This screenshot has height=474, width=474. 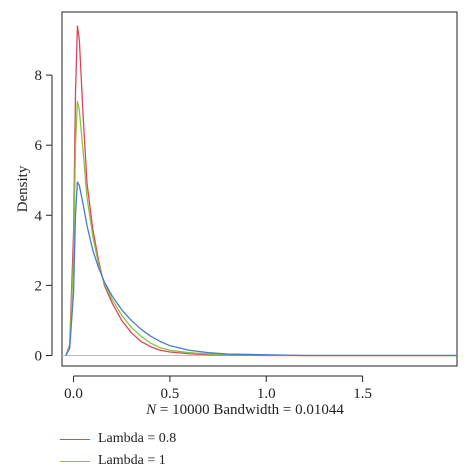 I want to click on x-tick-label: 0.5, so click(x=170, y=394).